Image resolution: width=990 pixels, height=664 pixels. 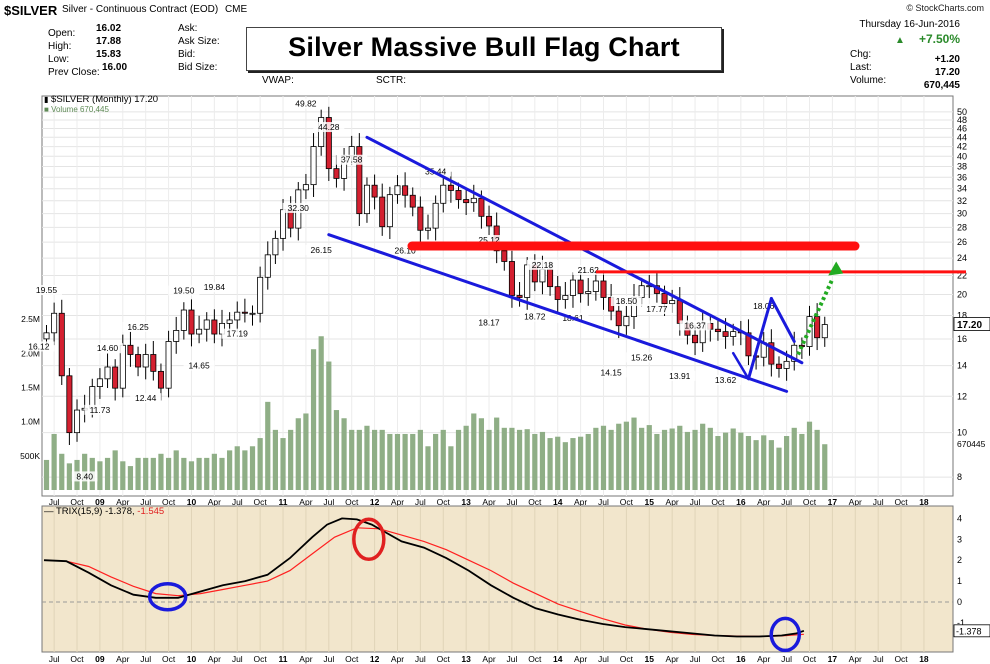 I want to click on change-percent-value: +7.50%, so click(x=939, y=39).